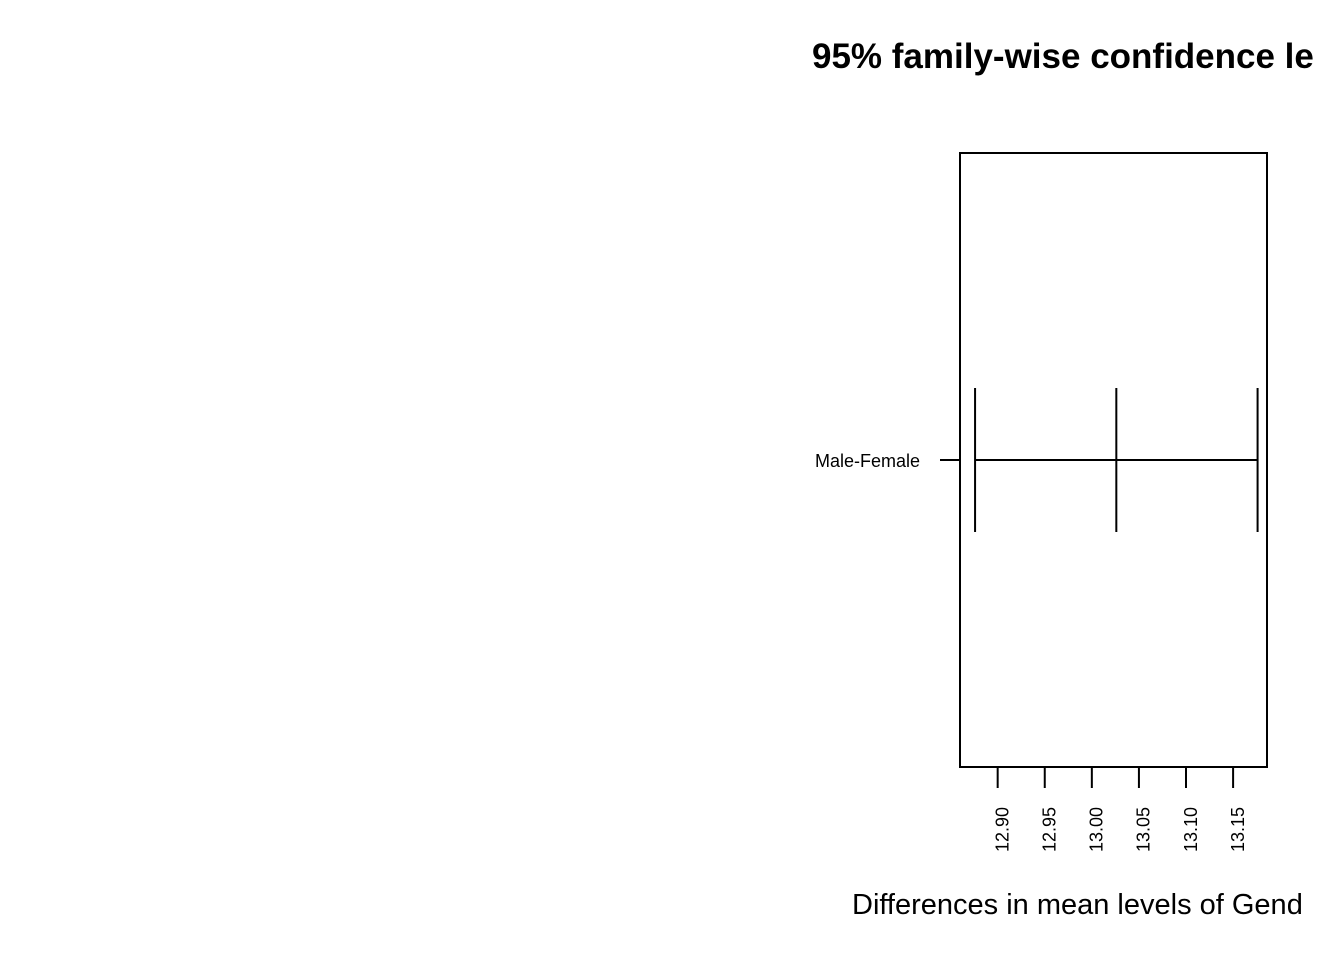  What do you see at coordinates (1097, 829) in the screenshot?
I see `x-tick-label: 13.00` at bounding box center [1097, 829].